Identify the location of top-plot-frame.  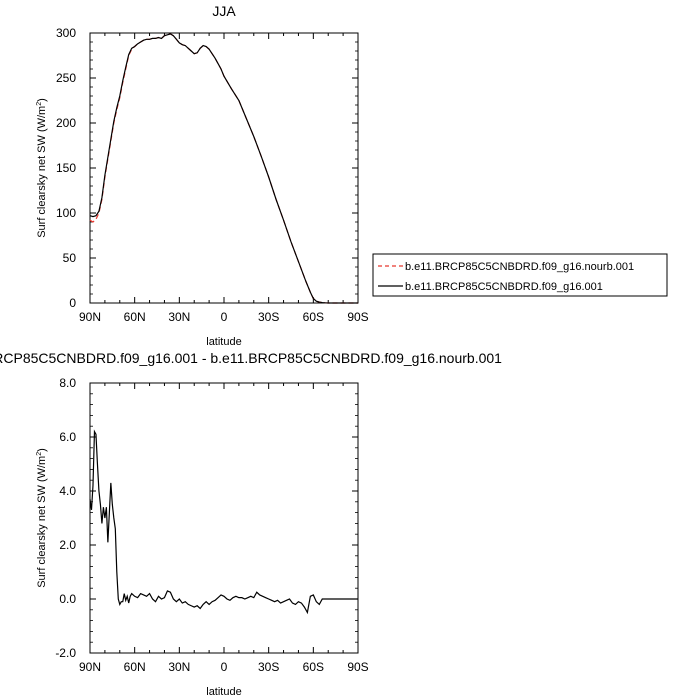
(224, 168).